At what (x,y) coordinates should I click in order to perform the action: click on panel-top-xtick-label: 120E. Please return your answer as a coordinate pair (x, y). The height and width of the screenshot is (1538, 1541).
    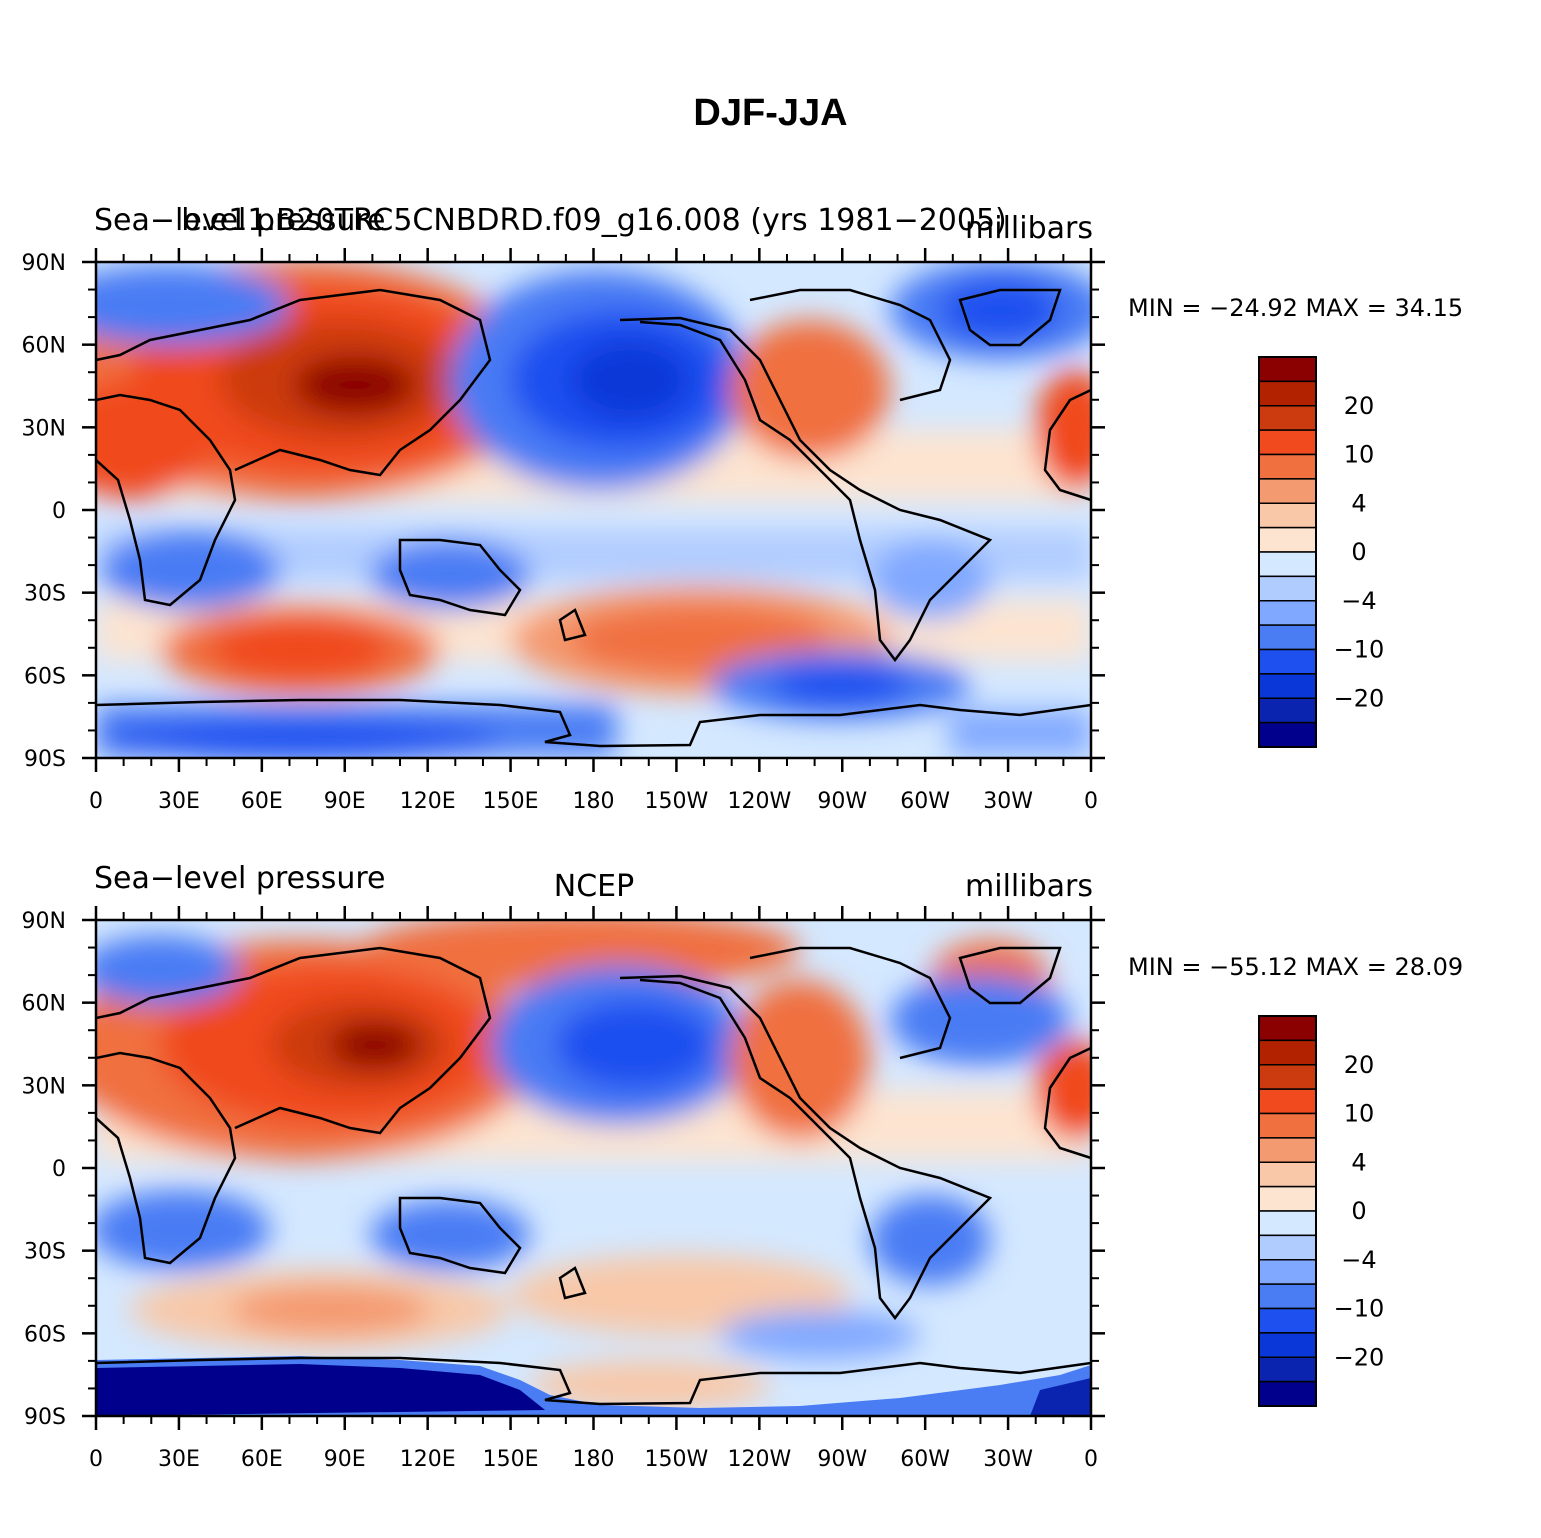
    Looking at the image, I should click on (428, 801).